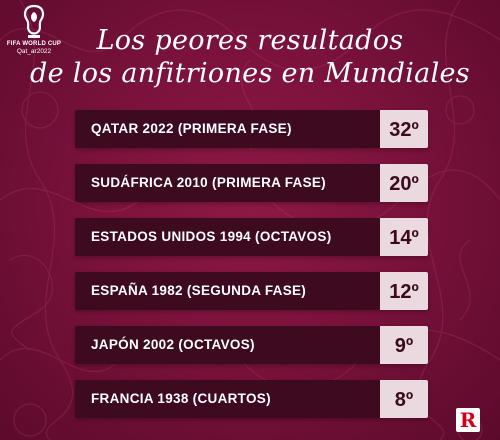 This screenshot has width=500, height=440. What do you see at coordinates (173, 344) in the screenshot?
I see `result-label: JAPÓN 2002 (OCTAVOS)` at bounding box center [173, 344].